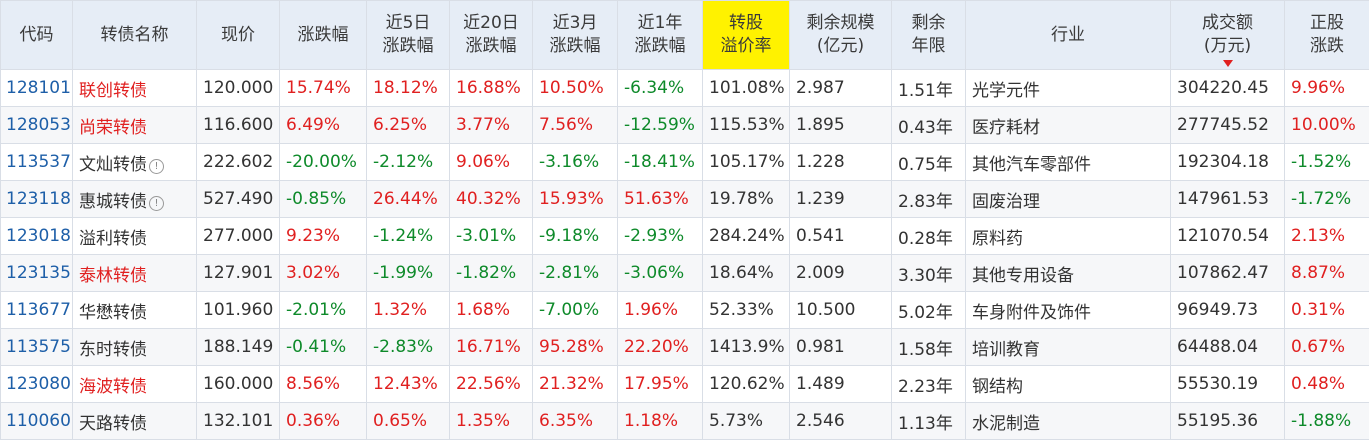 This screenshot has height=442, width=1369. Describe the element at coordinates (1068, 35) in the screenshot. I see `header-industry: 行业` at that location.